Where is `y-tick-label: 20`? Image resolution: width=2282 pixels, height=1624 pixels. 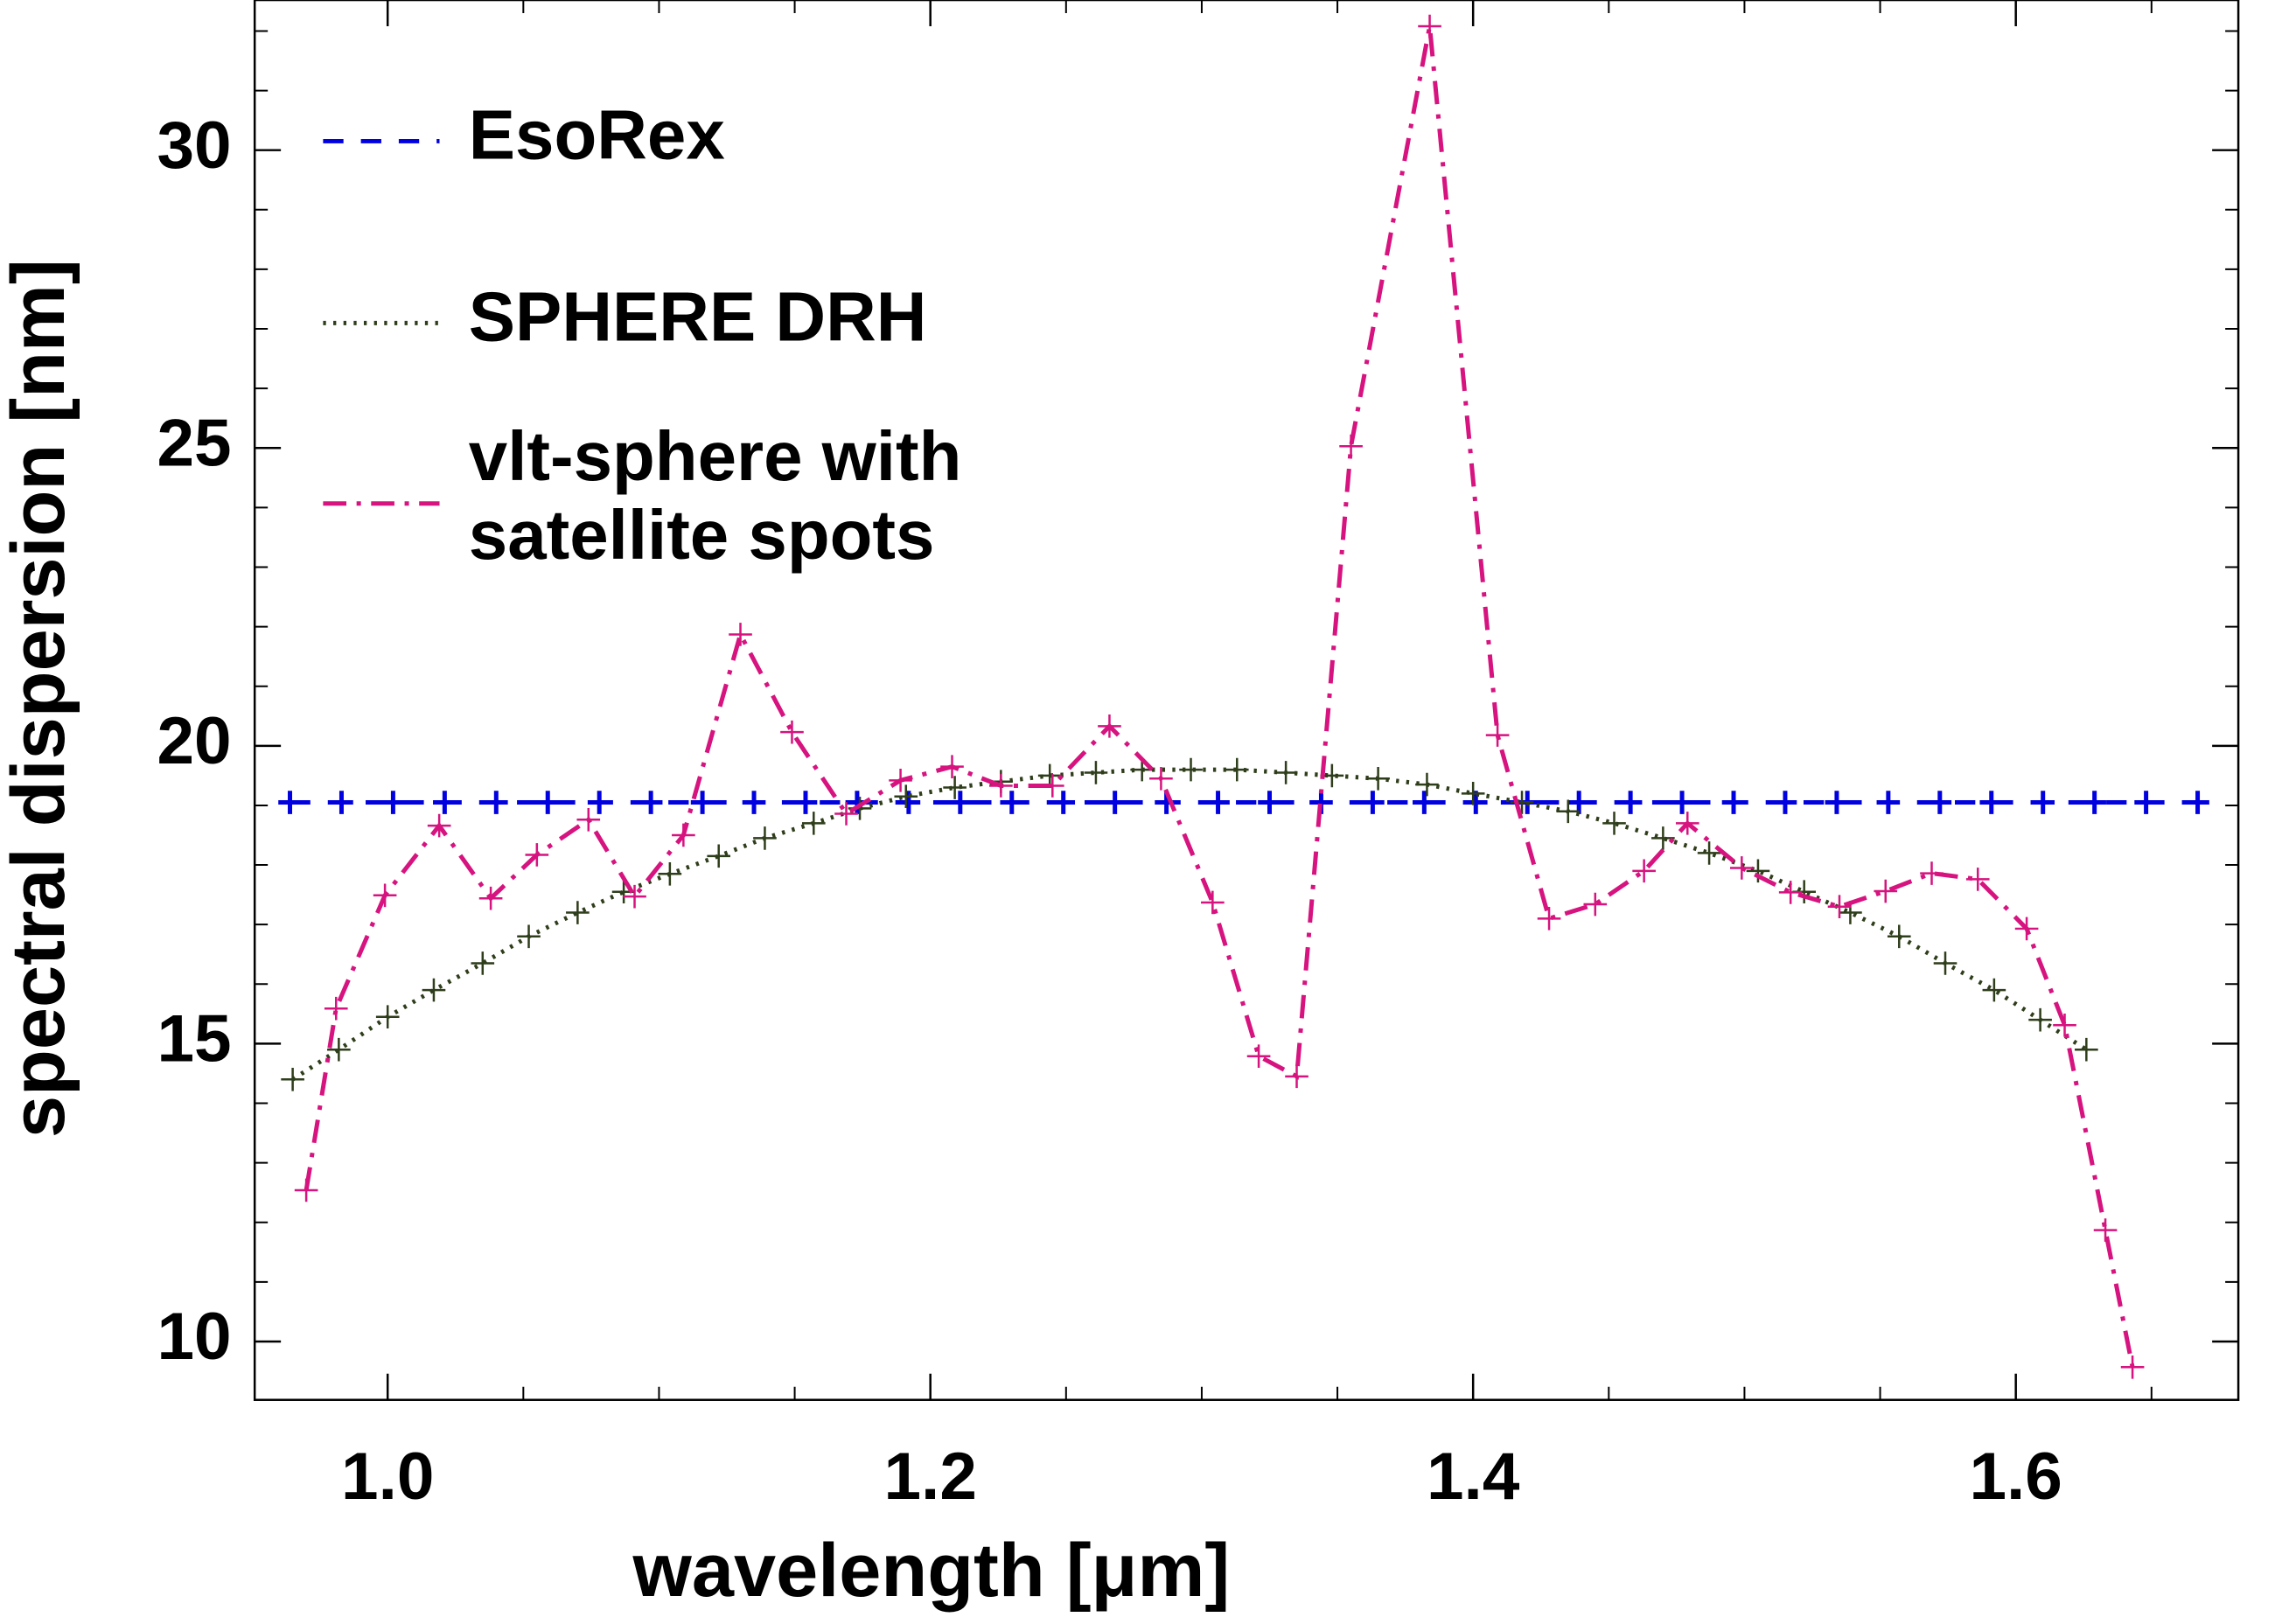
y-tick-label: 20 is located at coordinates (194, 741).